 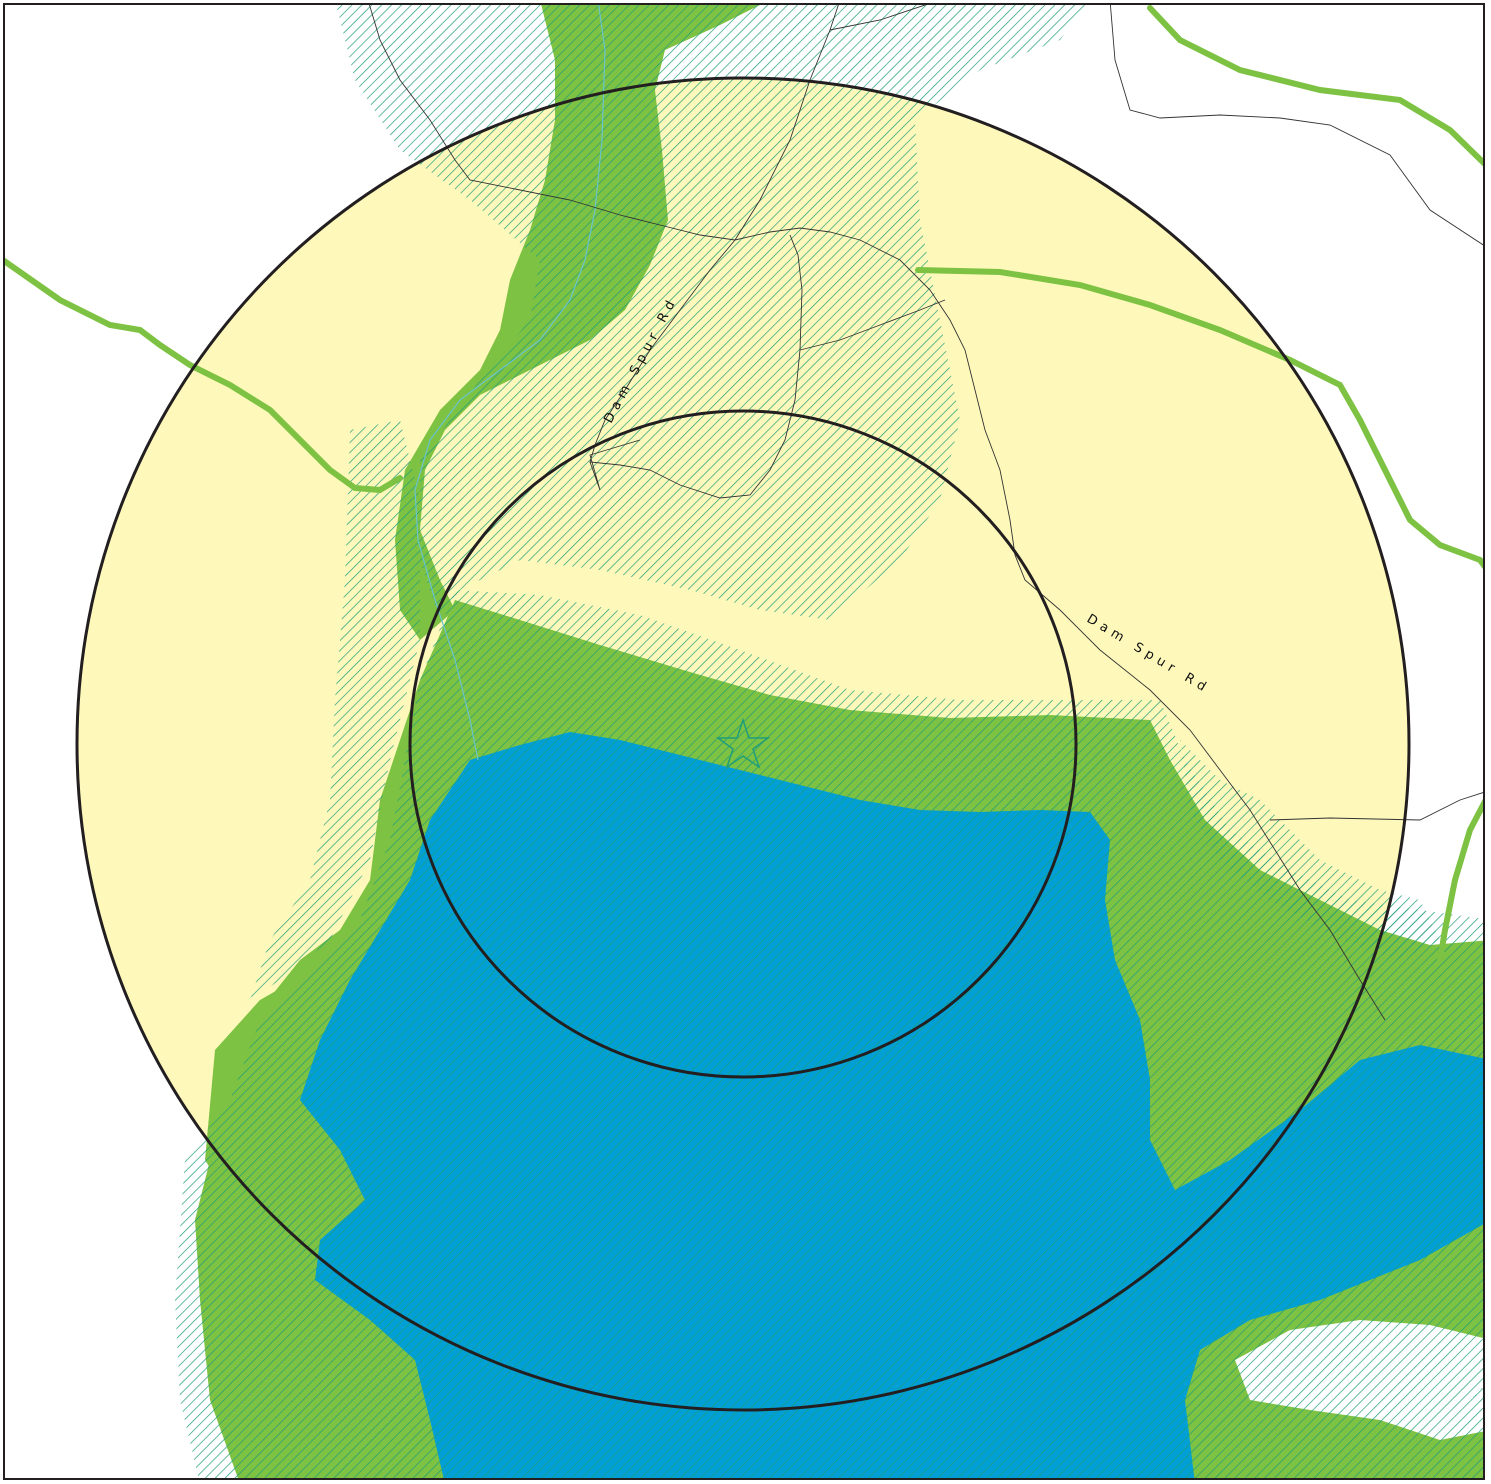 What do you see at coordinates (1199, 419) in the screenshot?
I see `trail-east` at bounding box center [1199, 419].